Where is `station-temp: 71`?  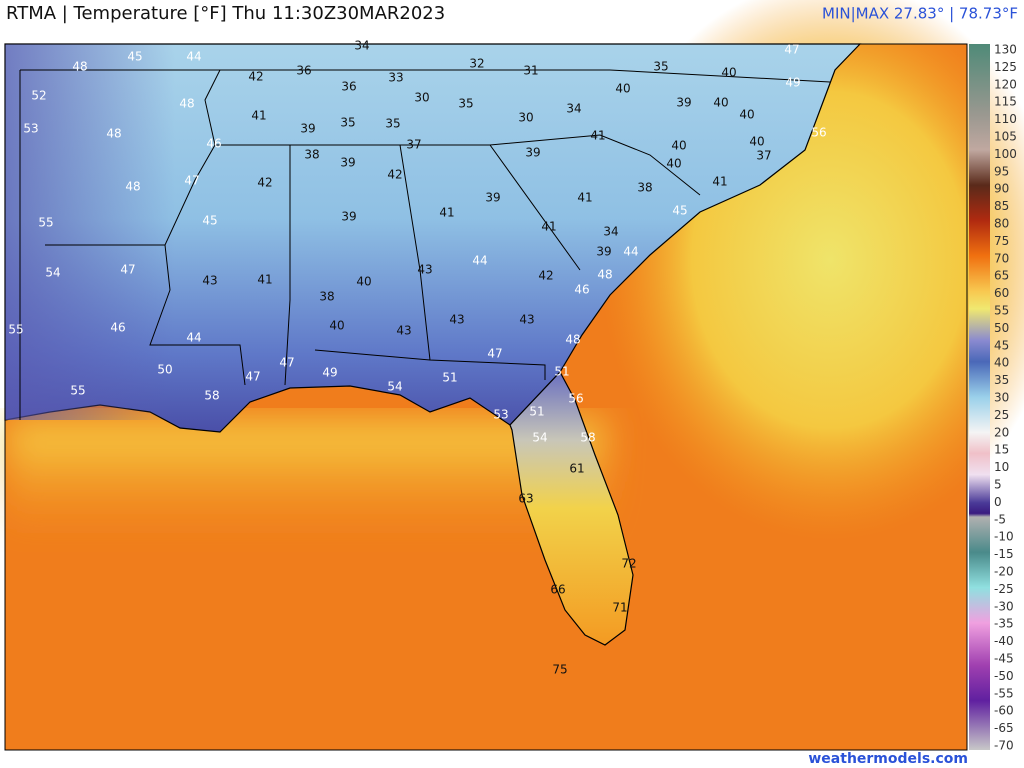 station-temp: 71 is located at coordinates (619, 608).